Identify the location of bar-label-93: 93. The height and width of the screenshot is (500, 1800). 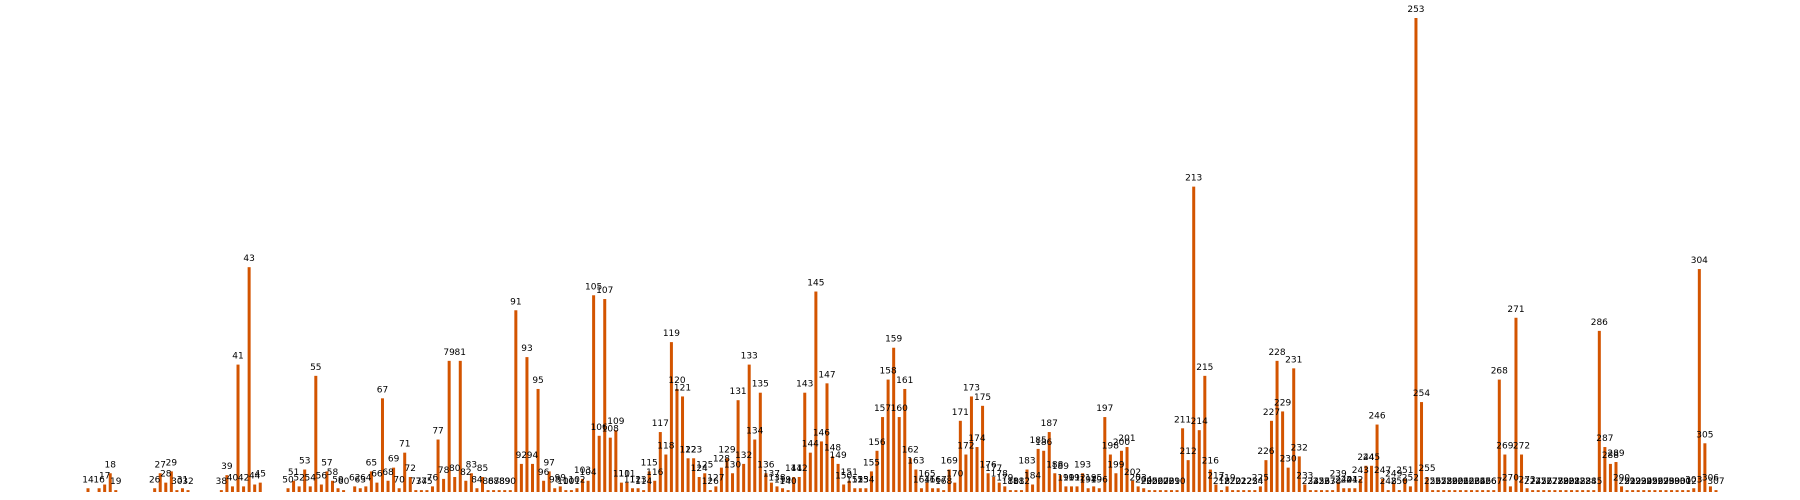
(526, 349).